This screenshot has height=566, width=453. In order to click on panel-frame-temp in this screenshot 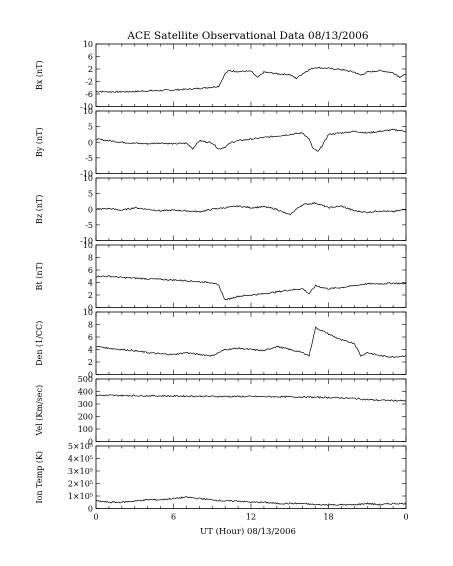, I will do `click(251, 477)`.